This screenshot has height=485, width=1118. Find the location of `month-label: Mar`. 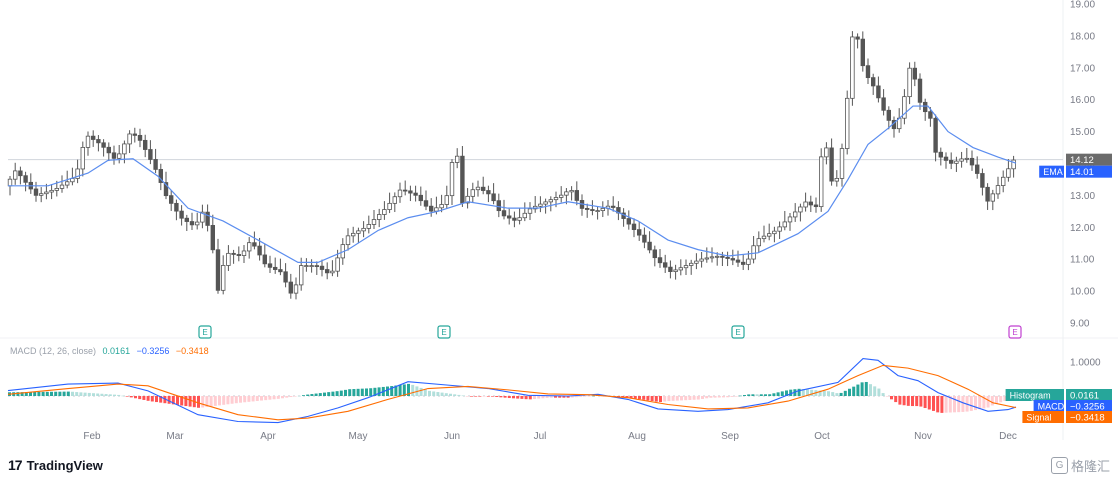

month-label: Mar is located at coordinates (175, 436).